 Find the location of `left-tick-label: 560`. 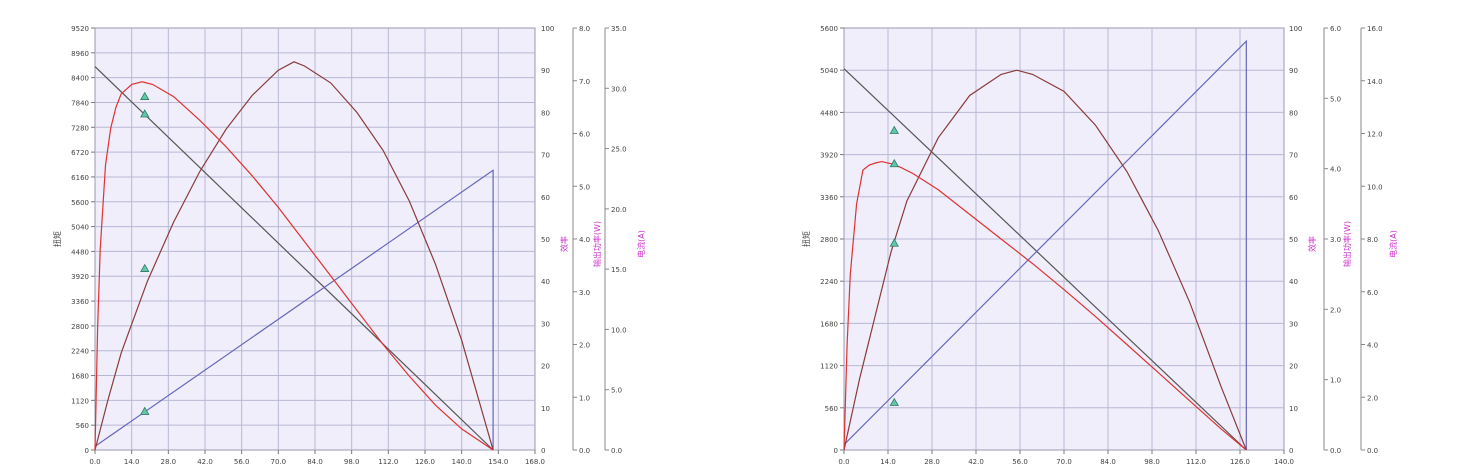

left-tick-label: 560 is located at coordinates (82, 426).